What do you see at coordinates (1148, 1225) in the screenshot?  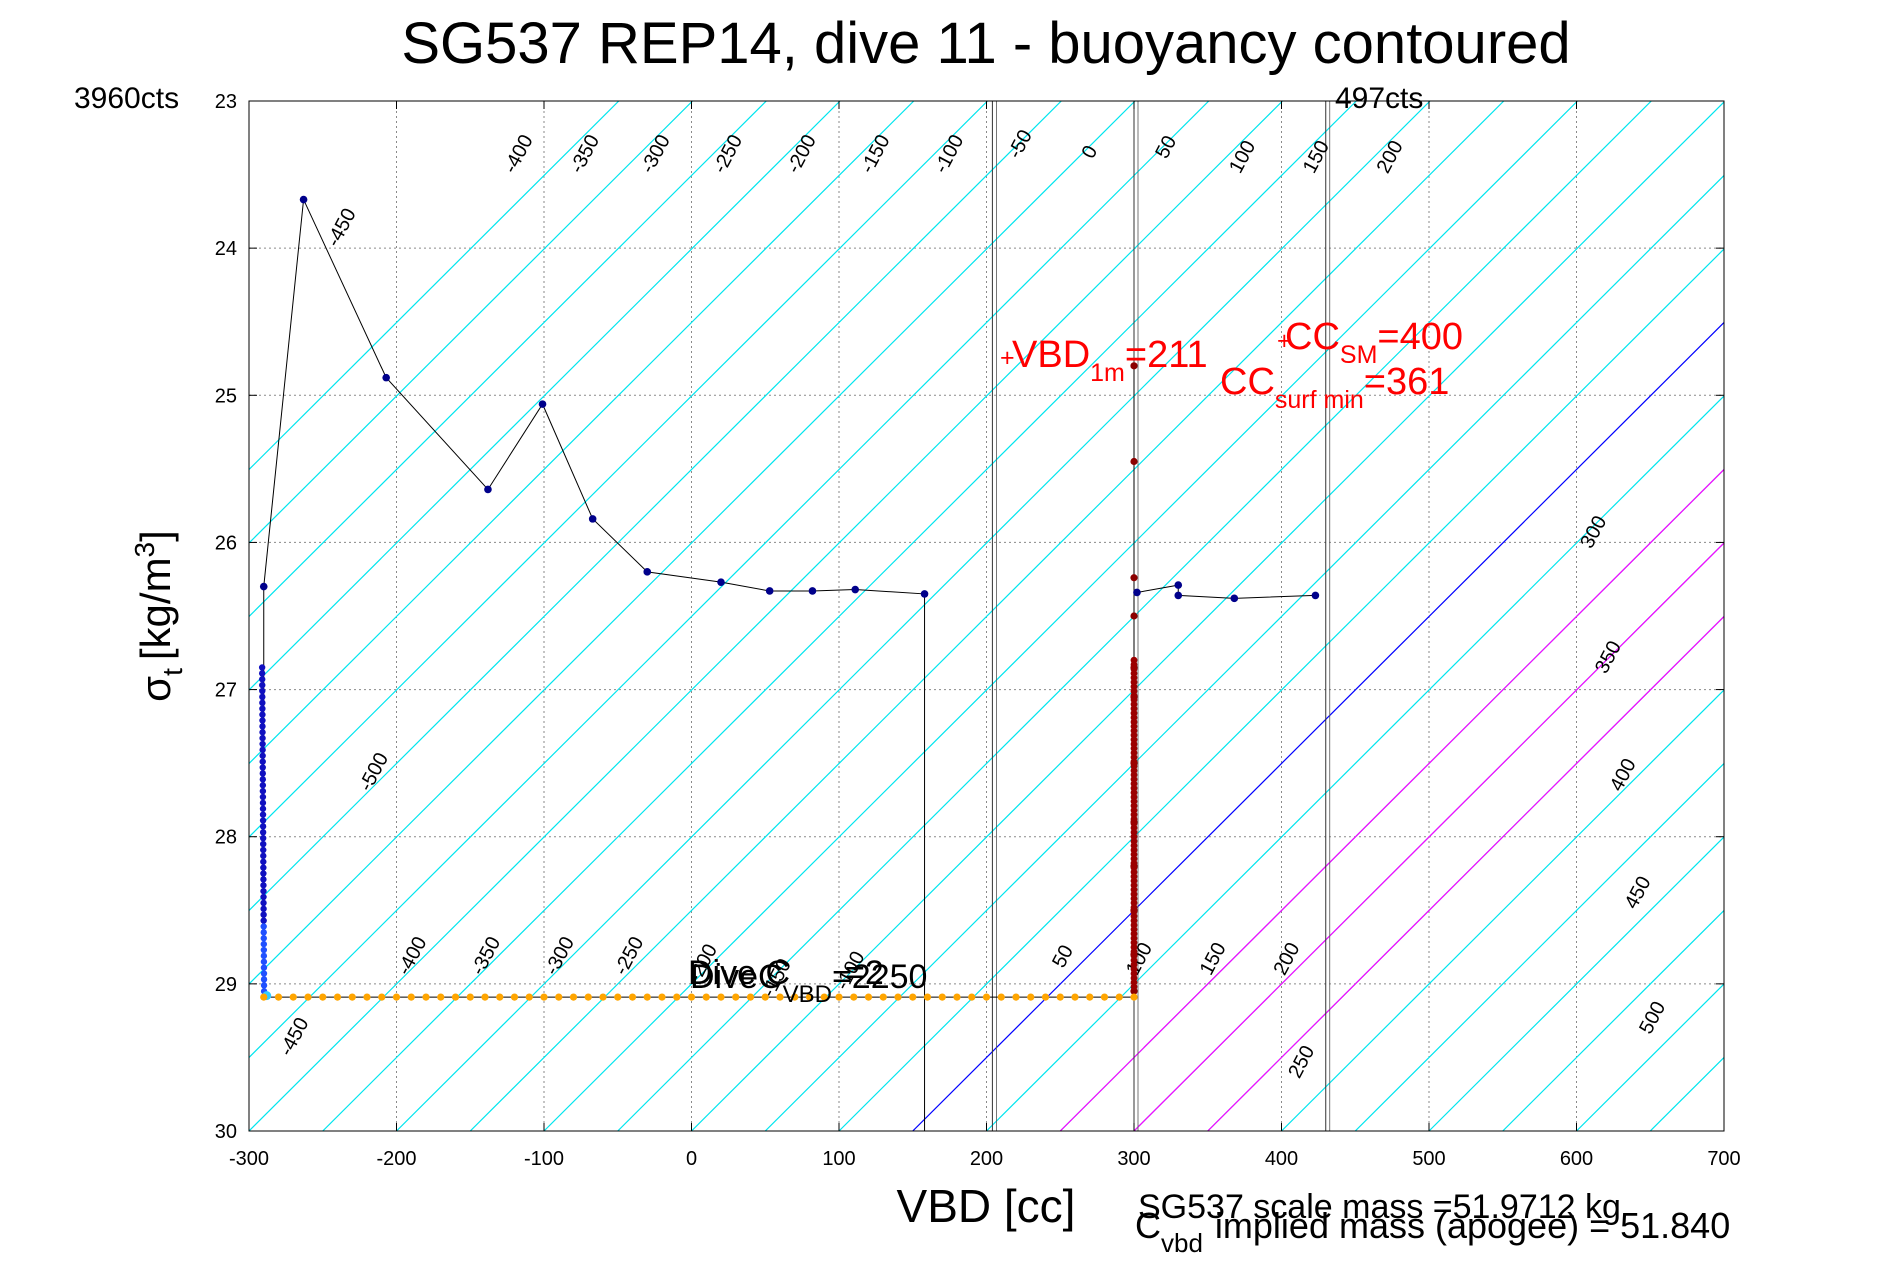 I see `footer-cvbd-symbol: C` at bounding box center [1148, 1225].